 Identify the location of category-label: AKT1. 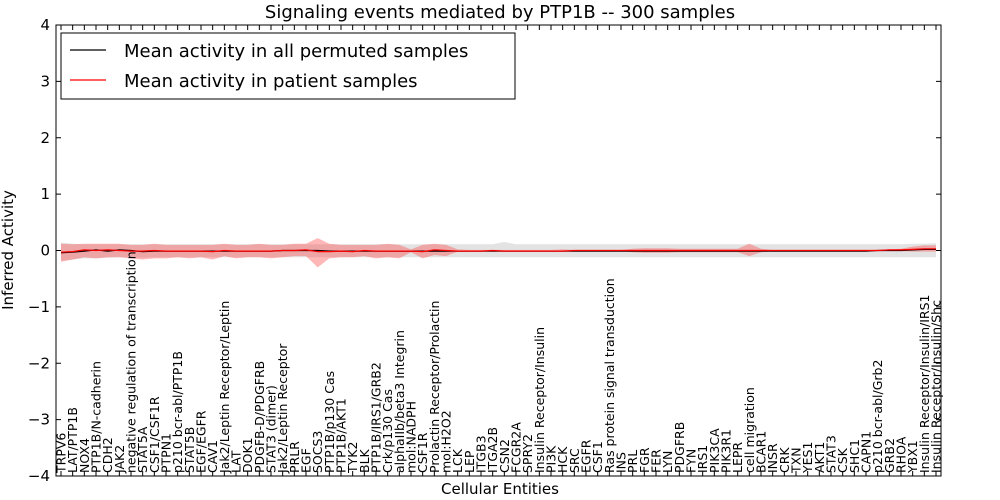
(819, 457).